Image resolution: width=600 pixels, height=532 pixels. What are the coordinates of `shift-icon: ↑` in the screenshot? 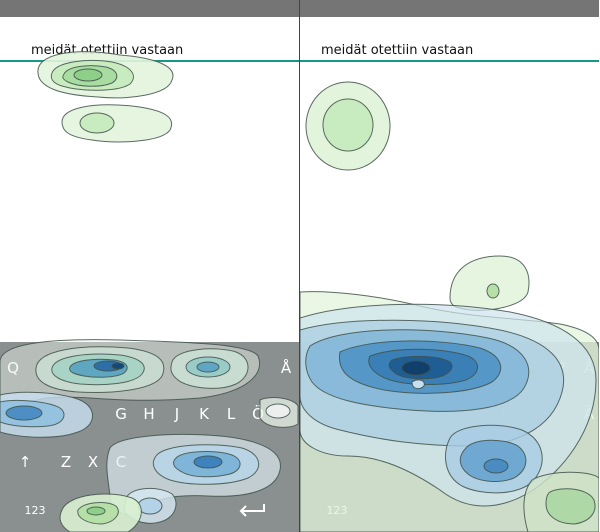 It's located at (25, 462).